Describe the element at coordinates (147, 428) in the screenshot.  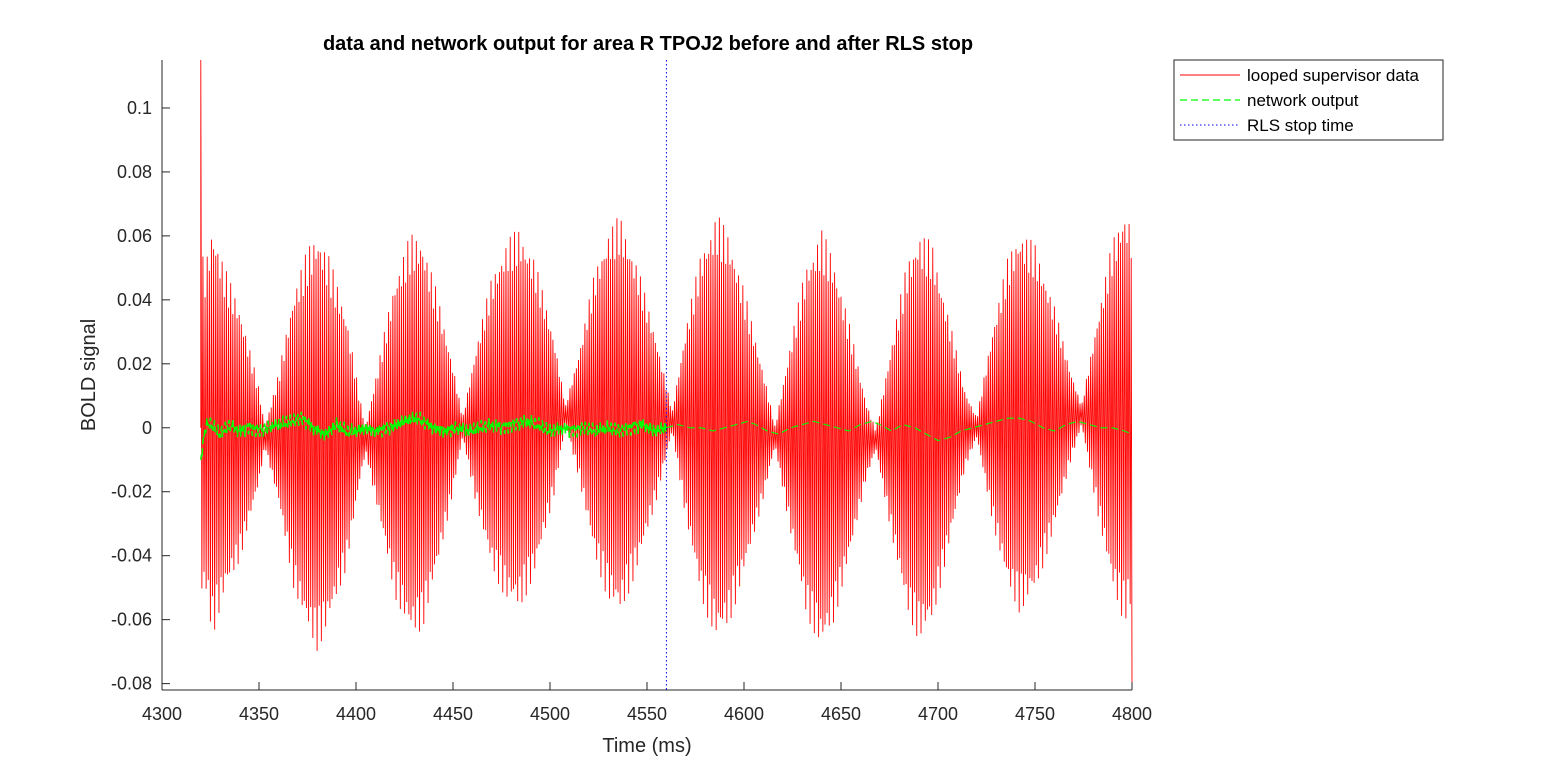
I see `y-tick-label: 0` at that location.